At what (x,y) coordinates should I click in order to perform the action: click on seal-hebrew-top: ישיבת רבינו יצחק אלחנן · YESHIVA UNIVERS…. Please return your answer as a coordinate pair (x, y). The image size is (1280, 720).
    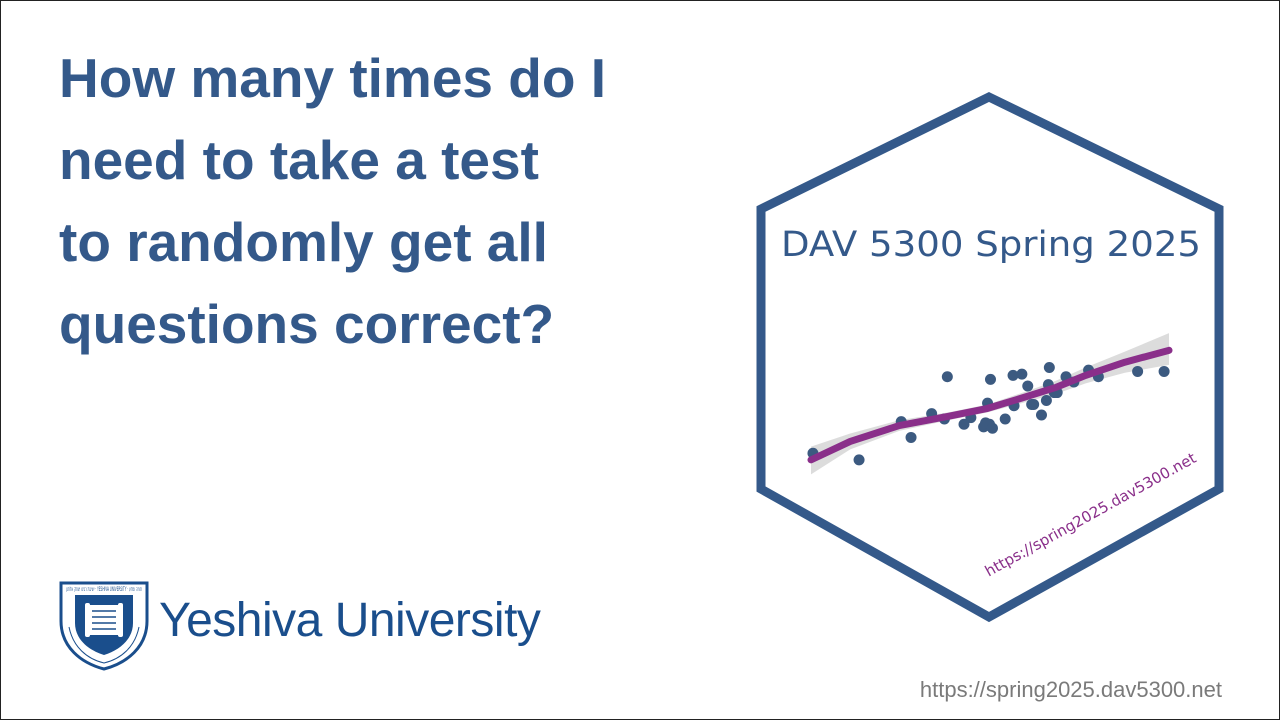
    Looking at the image, I should click on (104, 589).